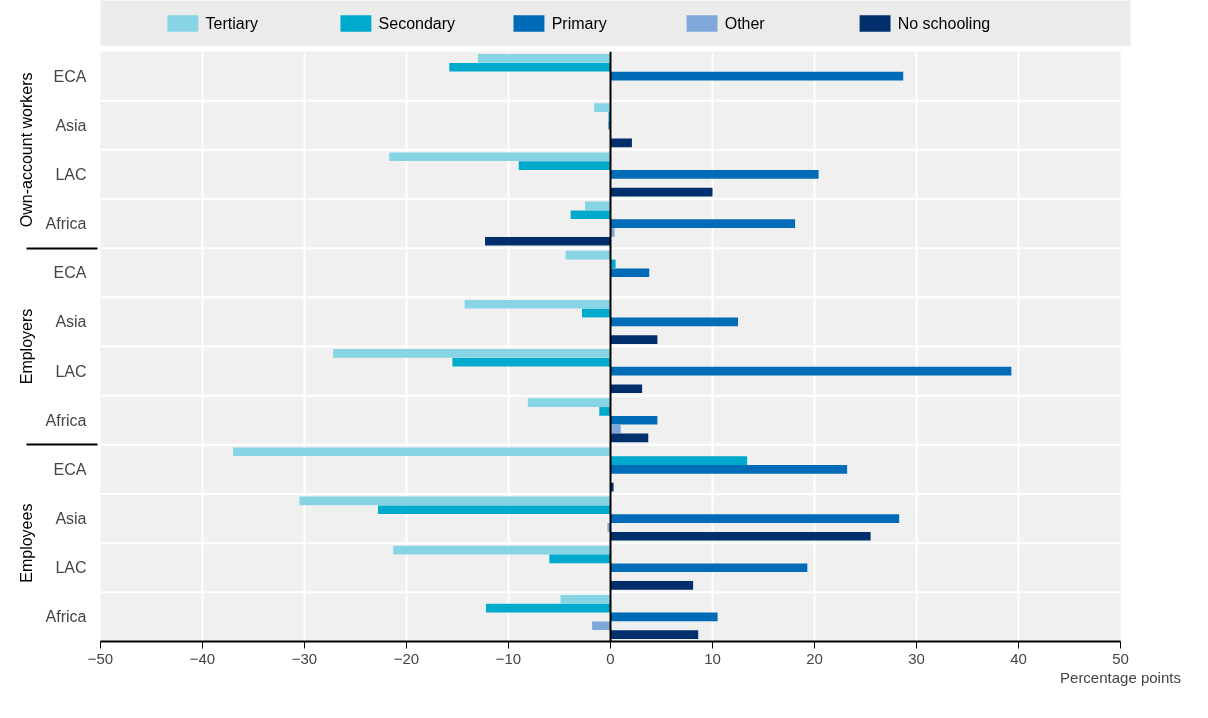 The width and height of the screenshot is (1208, 718). What do you see at coordinates (417, 23) in the screenshot?
I see `legend-label: Secondary` at bounding box center [417, 23].